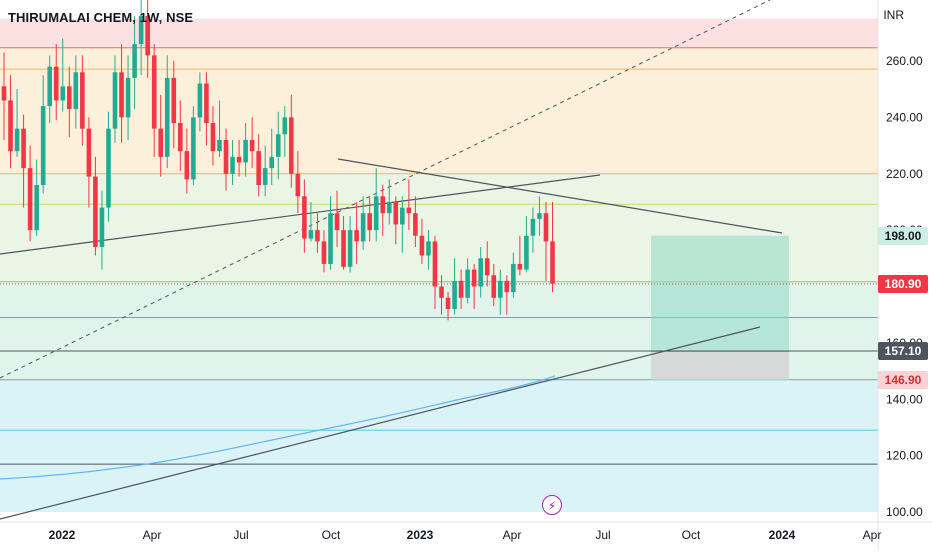 The image size is (932, 555). What do you see at coordinates (552, 505) in the screenshot?
I see `flash-icon: ⚡` at bounding box center [552, 505].